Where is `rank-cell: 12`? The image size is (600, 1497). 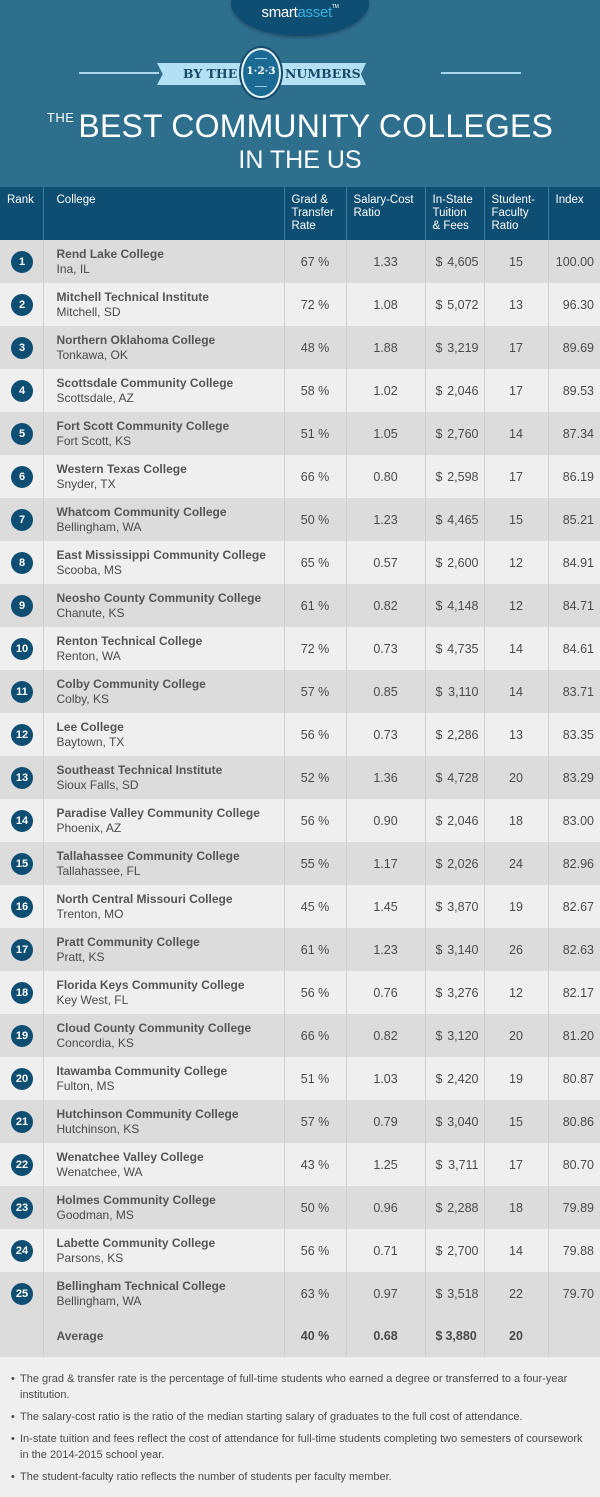
rank-cell: 12 is located at coordinates (21, 734).